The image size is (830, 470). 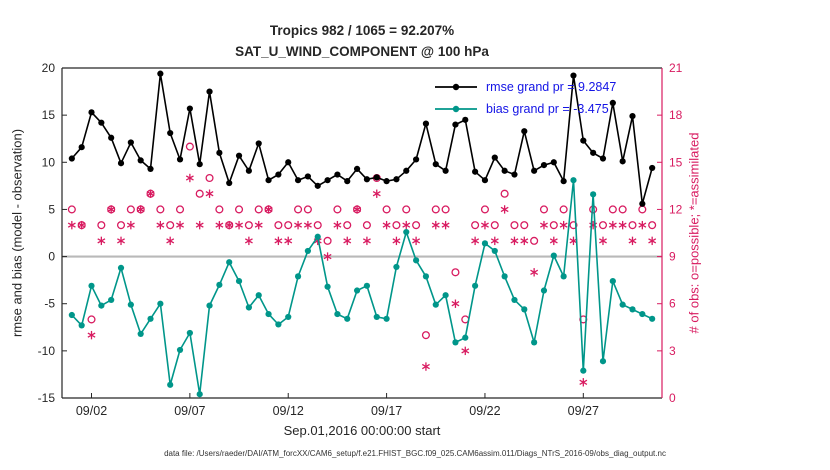 I want to click on x-tick-label: 09/27, so click(x=583, y=411).